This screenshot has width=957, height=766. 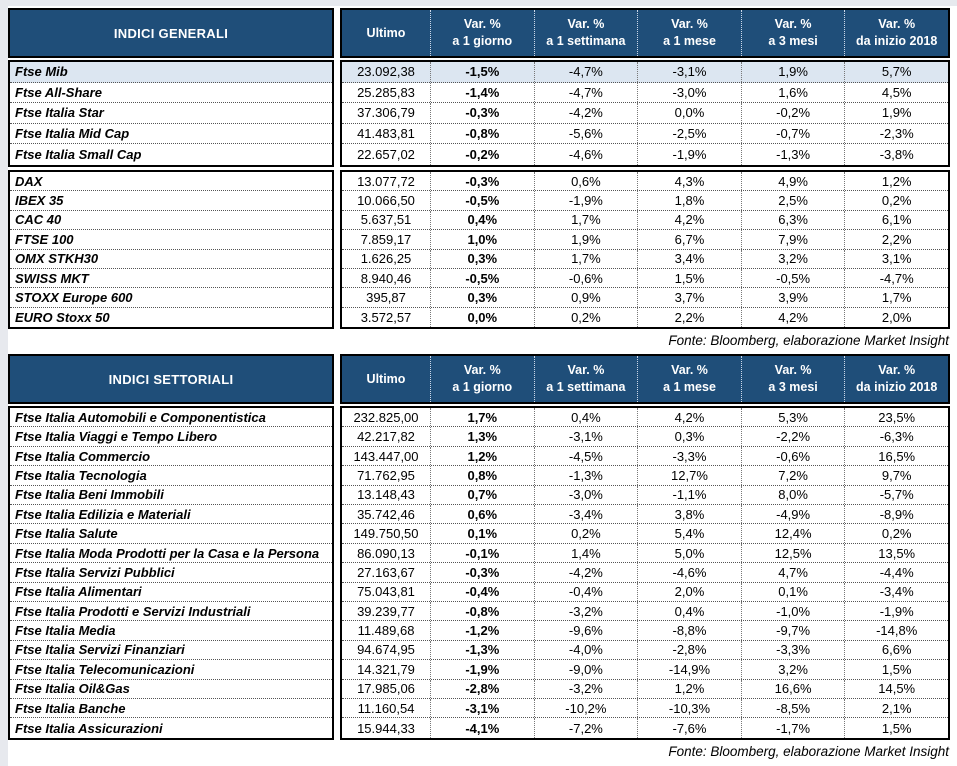 I want to click on var-value: -9,0%, so click(x=585, y=669).